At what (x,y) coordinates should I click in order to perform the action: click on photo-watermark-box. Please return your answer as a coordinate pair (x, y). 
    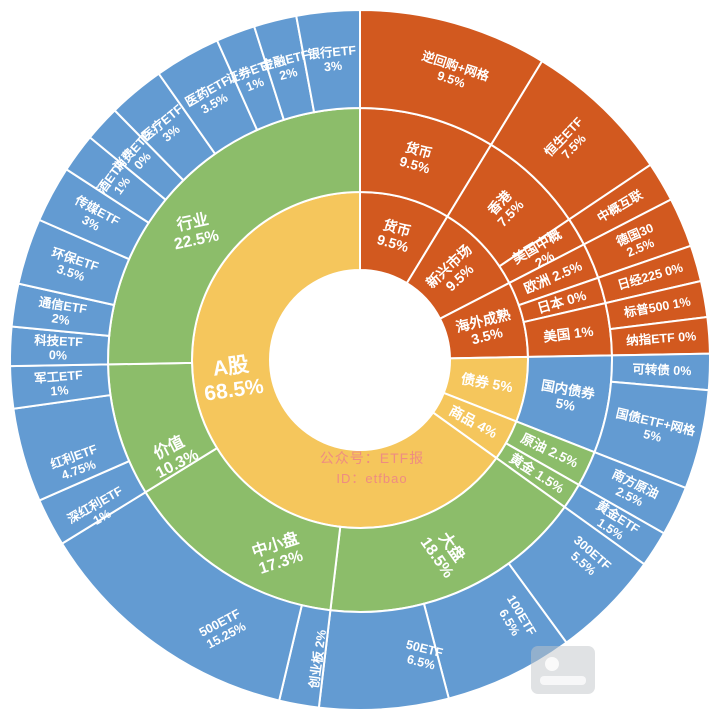
    Looking at the image, I should click on (563, 670).